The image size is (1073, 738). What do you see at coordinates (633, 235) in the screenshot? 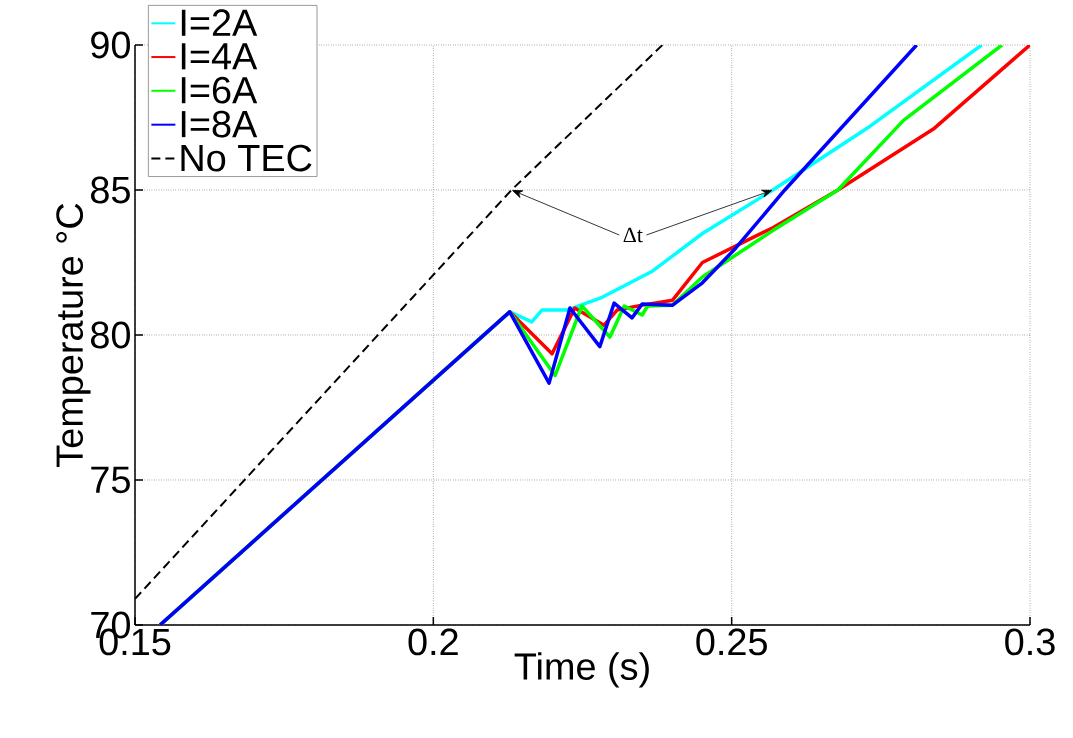
I see `annotation: Δt` at bounding box center [633, 235].